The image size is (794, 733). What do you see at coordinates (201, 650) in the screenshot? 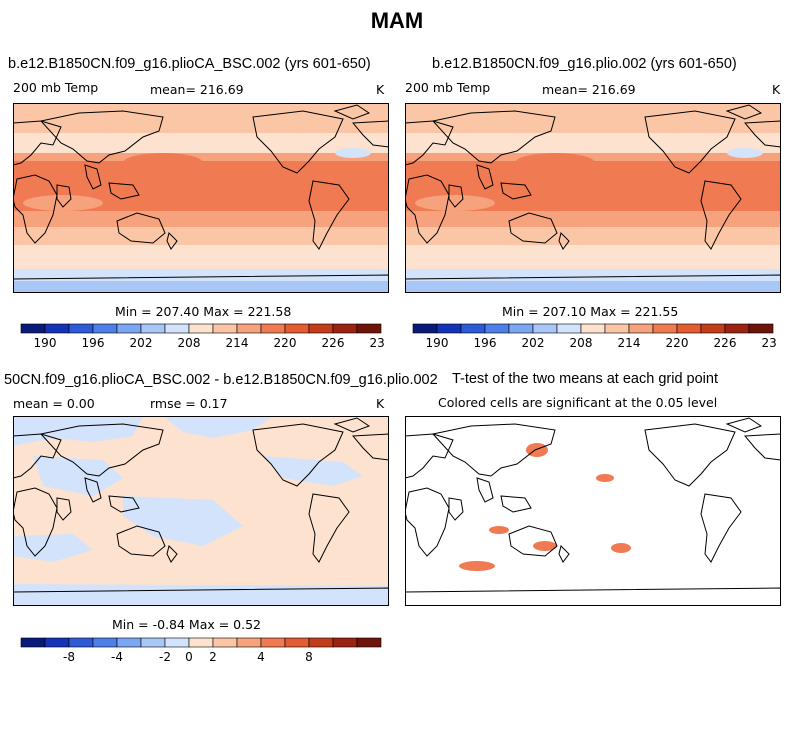
I see `panel3-colorbar: -8 -4 -2 0 2 4 8` at bounding box center [201, 650].